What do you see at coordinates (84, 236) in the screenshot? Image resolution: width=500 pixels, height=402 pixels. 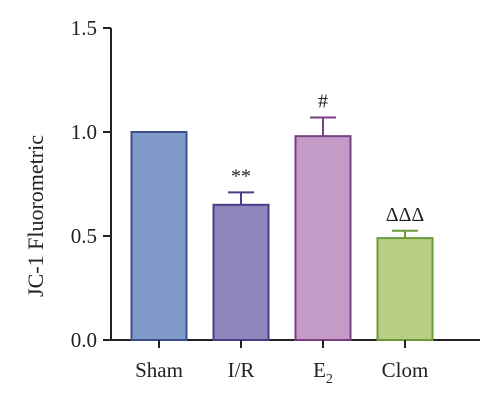 I see `y-tick-label: 0.5` at bounding box center [84, 236].